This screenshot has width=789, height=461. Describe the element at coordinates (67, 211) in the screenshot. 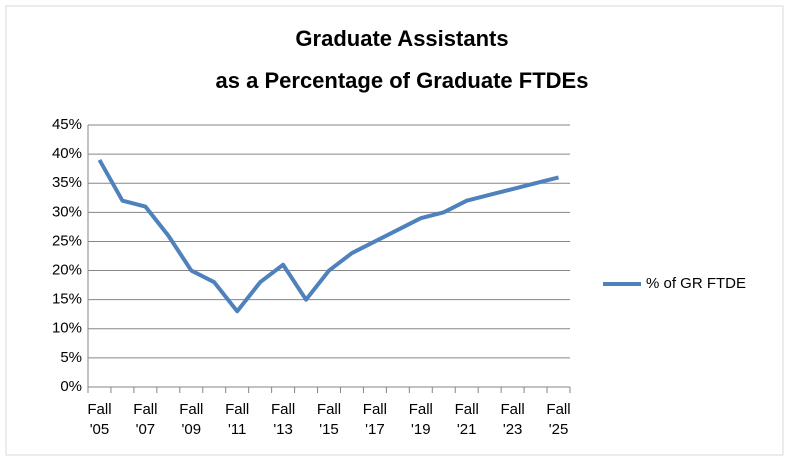

I see `y-tick-label: 30%` at that location.